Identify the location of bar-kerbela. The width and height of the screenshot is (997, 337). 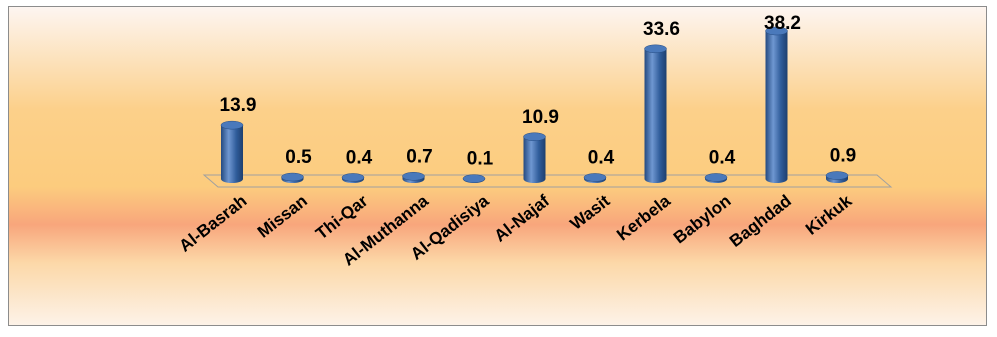
(655, 113).